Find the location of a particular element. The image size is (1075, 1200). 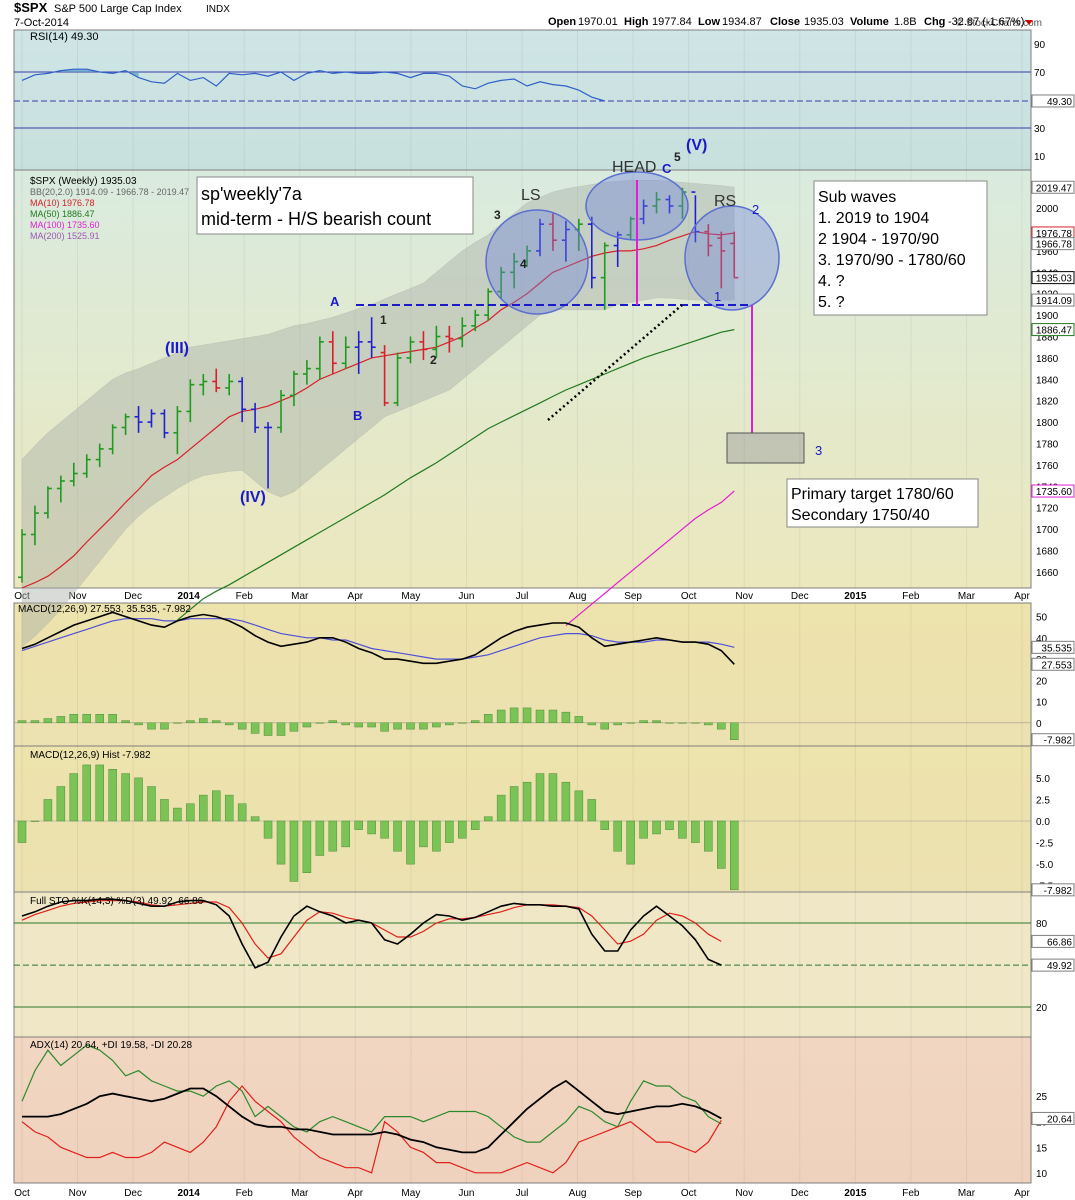

price-right-label-1: 1976.78 is located at coordinates (1054, 234).